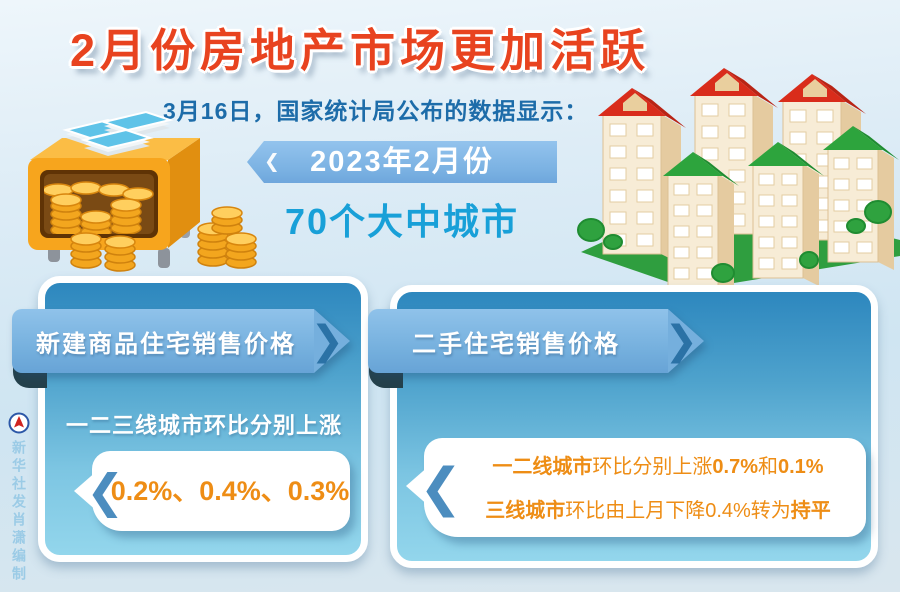 The height and width of the screenshot is (592, 900). What do you see at coordinates (203, 425) in the screenshot?
I see `new-homes-line: 一二三线城市环比分别上涨` at bounding box center [203, 425].